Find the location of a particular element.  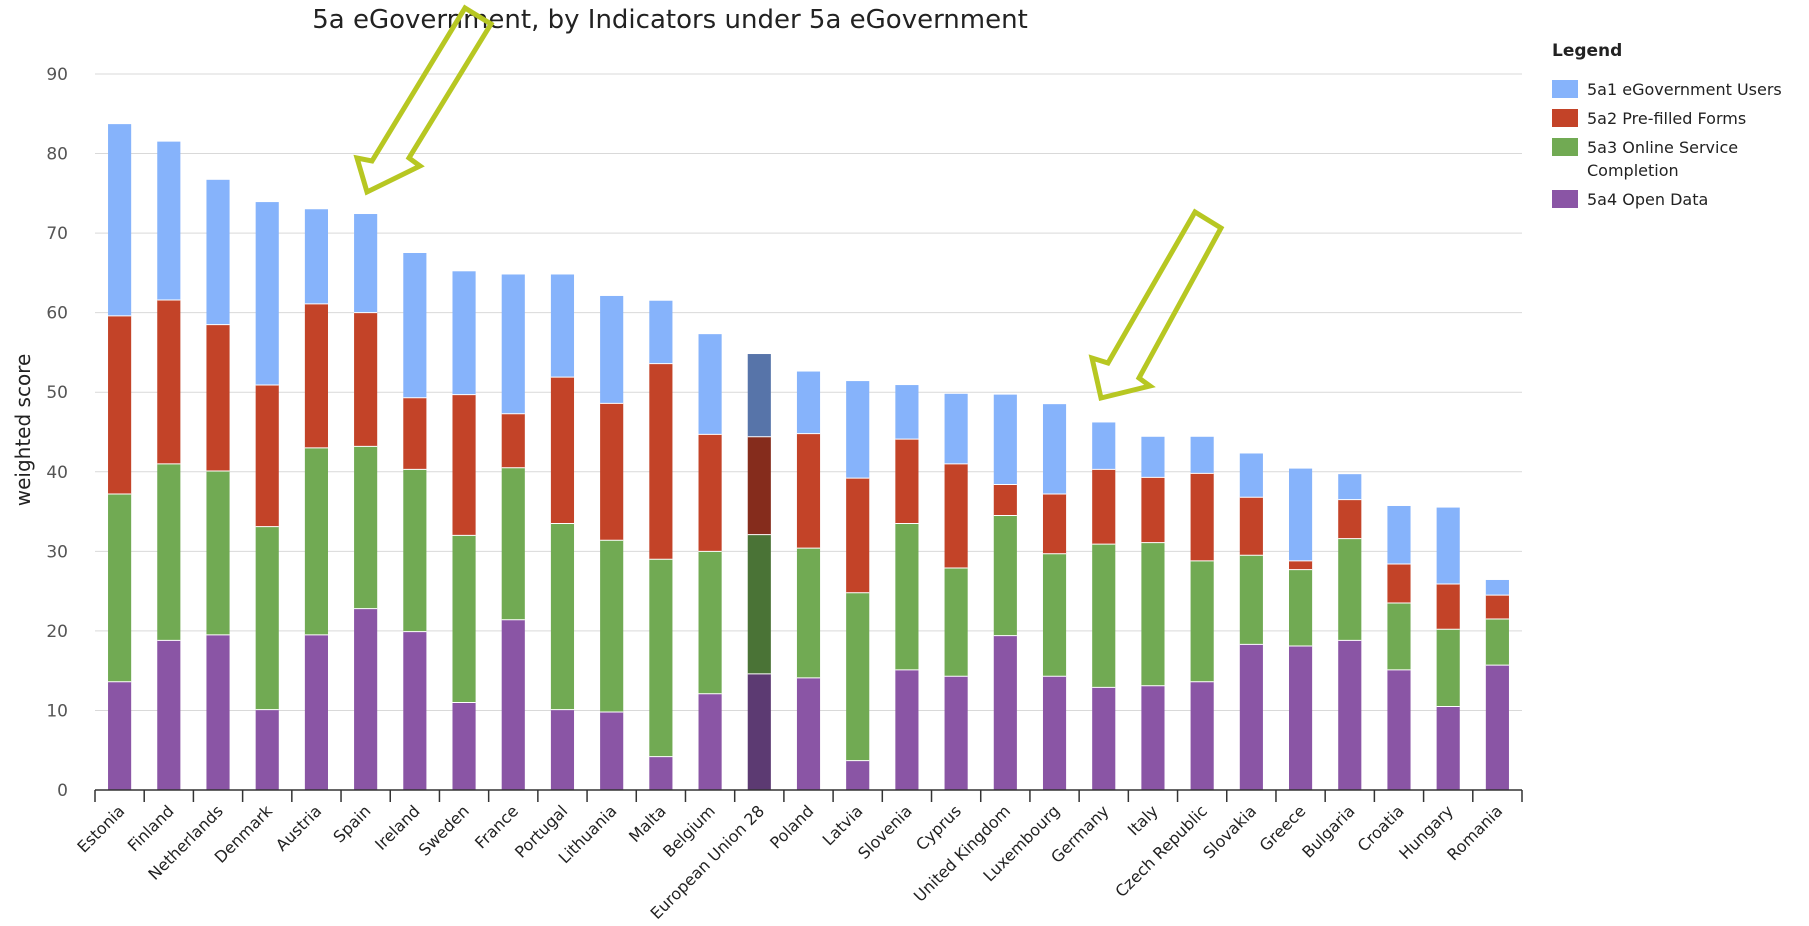

legend-label: 5a4 Open Data is located at coordinates (1647, 199).